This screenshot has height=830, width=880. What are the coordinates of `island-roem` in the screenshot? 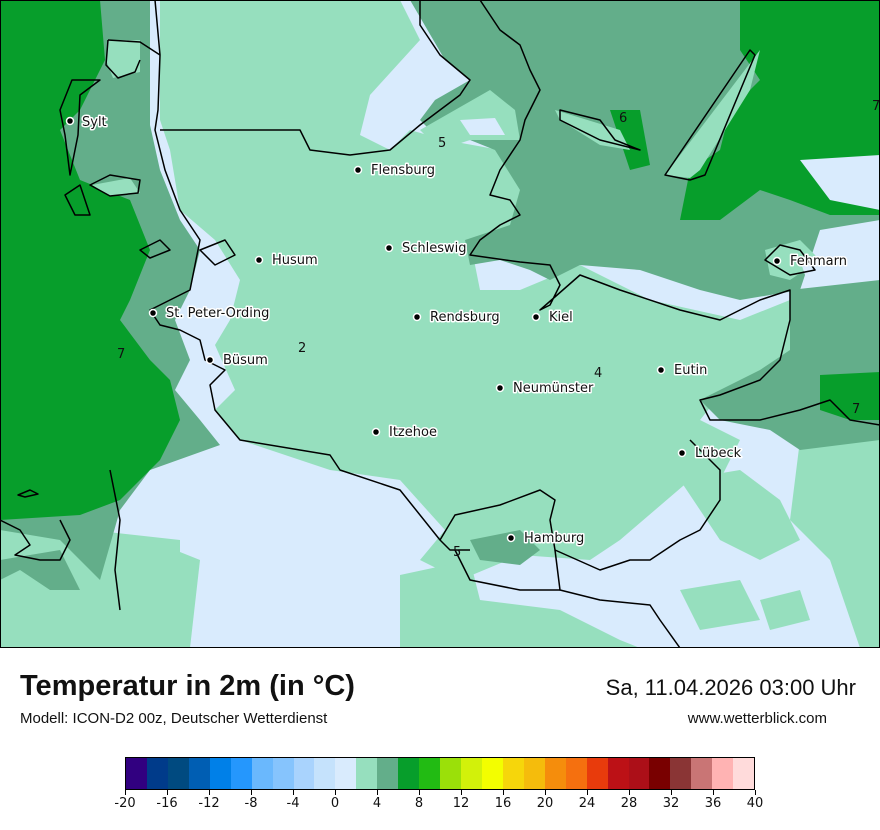 It's located at (123, 59).